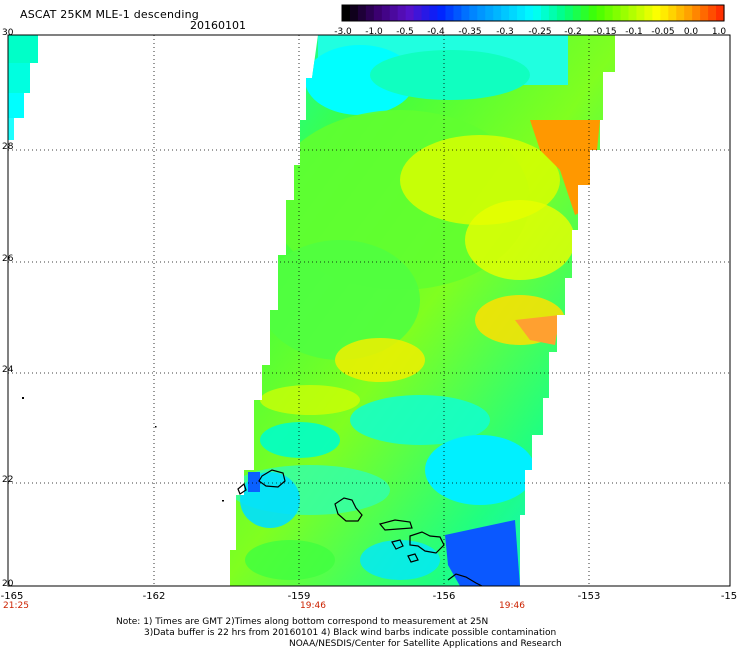 The height and width of the screenshot is (650, 740). I want to click on lat-label: 20, so click(8, 584).